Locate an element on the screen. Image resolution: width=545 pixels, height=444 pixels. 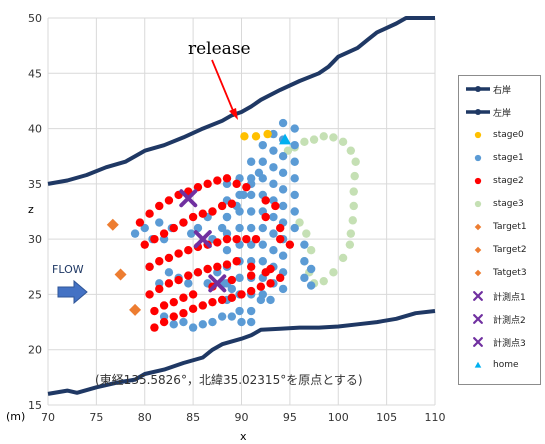
legend-label: 計測点2 is located at coordinates (509, 320).